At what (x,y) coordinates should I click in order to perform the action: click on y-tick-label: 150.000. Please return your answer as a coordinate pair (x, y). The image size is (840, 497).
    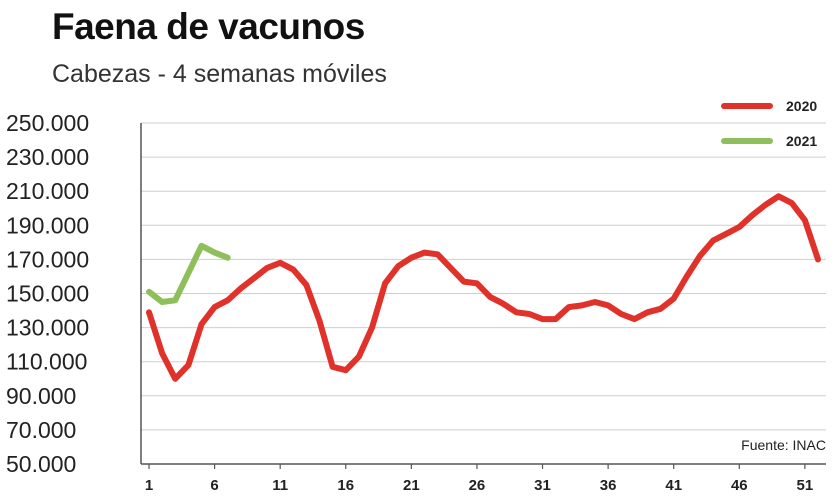
    Looking at the image, I should click on (47, 294).